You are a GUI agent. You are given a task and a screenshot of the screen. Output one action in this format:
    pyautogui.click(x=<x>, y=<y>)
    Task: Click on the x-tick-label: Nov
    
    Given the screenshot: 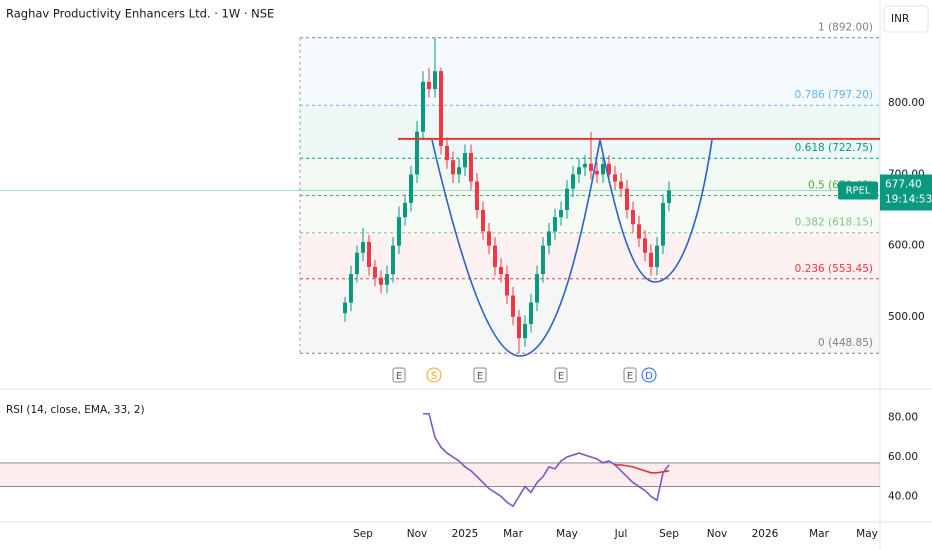 What is the action you would take?
    pyautogui.click(x=717, y=534)
    